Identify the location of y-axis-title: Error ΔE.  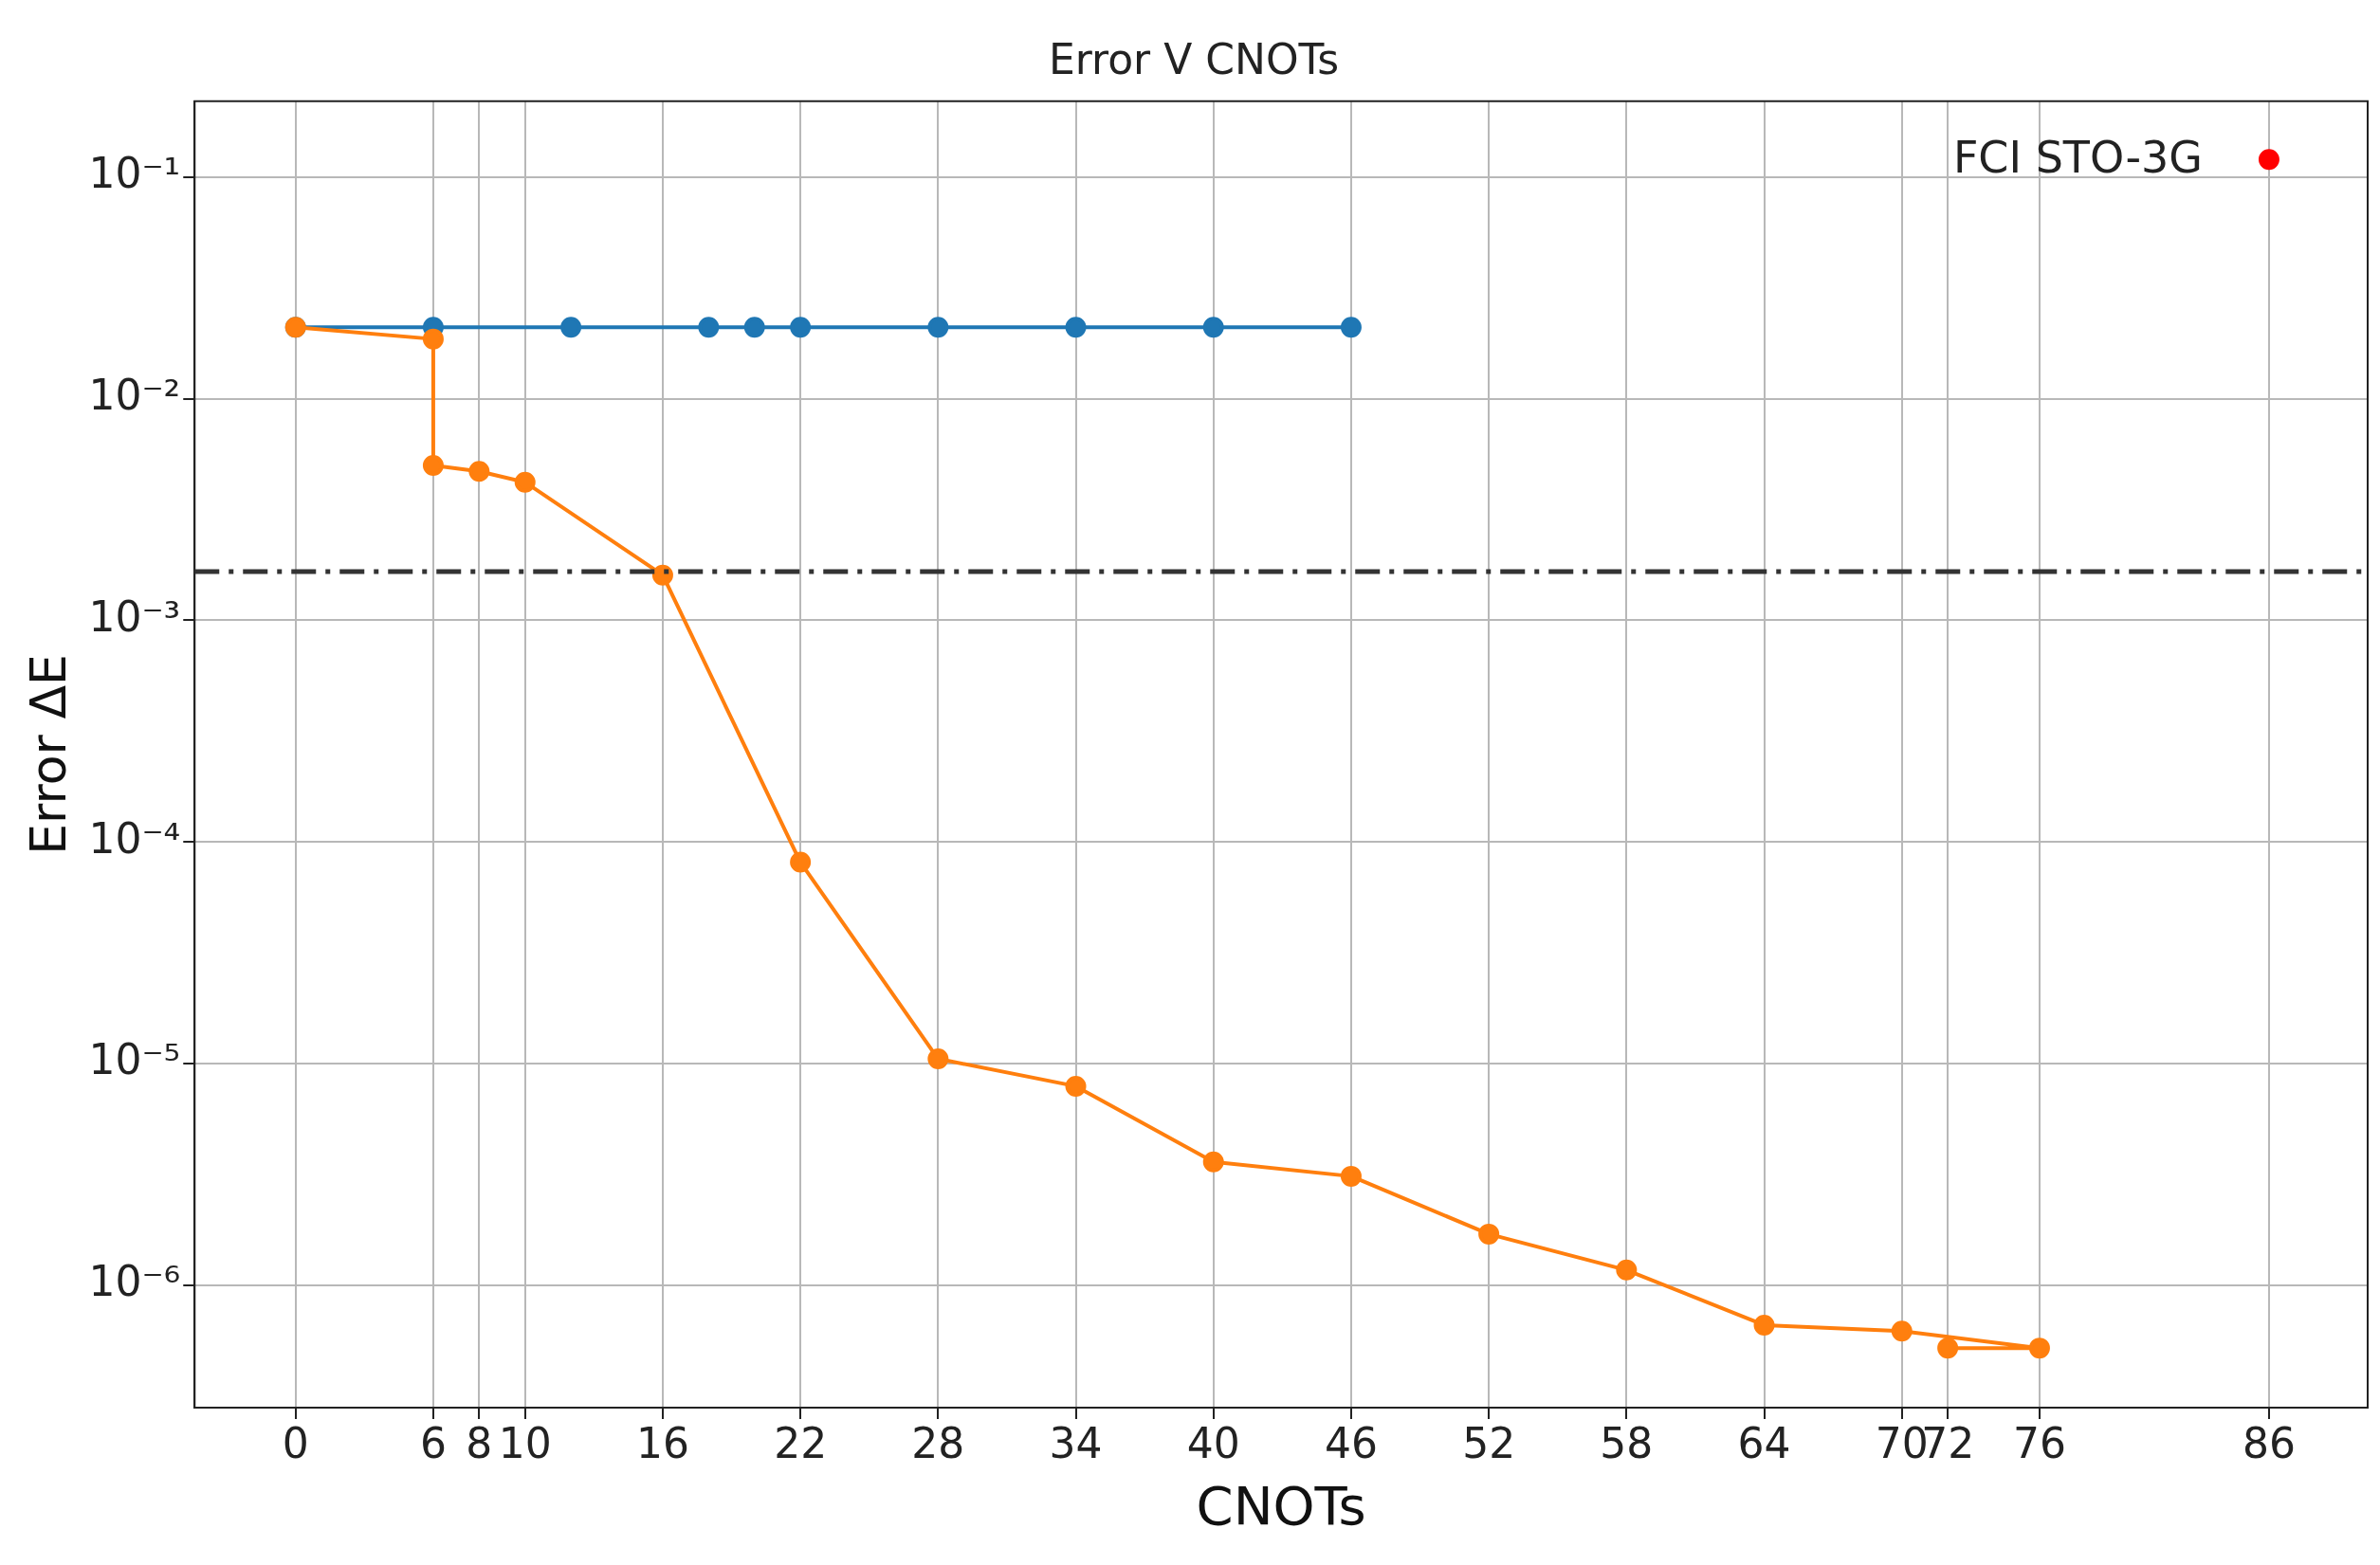
(48, 755).